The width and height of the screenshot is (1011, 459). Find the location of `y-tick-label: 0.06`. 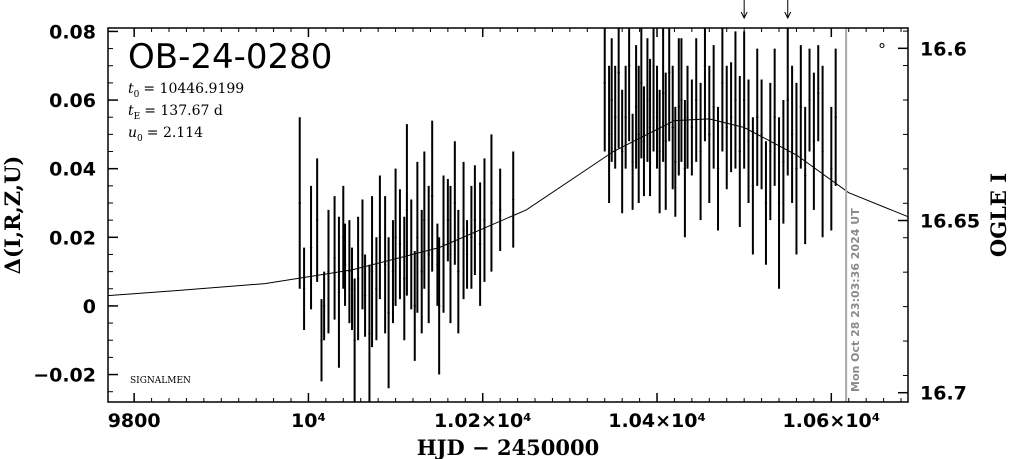

y-tick-label: 0.06 is located at coordinates (72, 101).